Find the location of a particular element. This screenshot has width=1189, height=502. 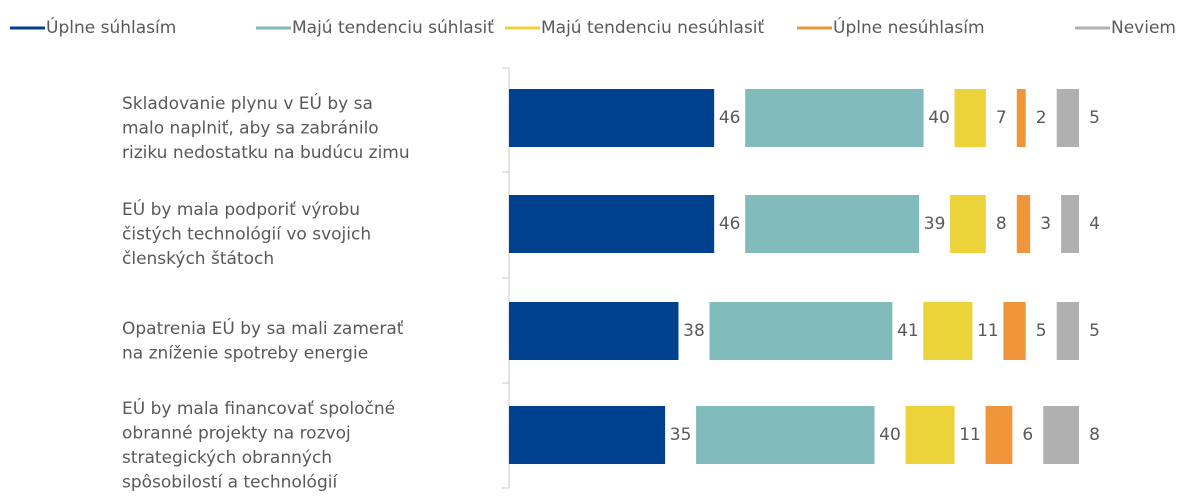

value-label: 4 is located at coordinates (1094, 224).